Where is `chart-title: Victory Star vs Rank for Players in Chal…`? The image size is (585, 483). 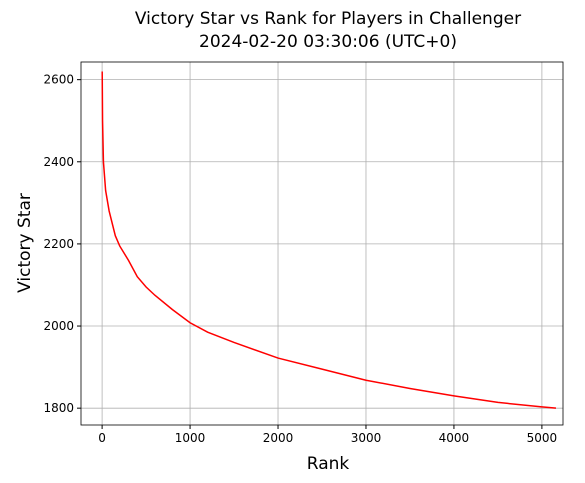
chart-title: Victory Star vs Rank for Players in Chal… is located at coordinates (328, 19).